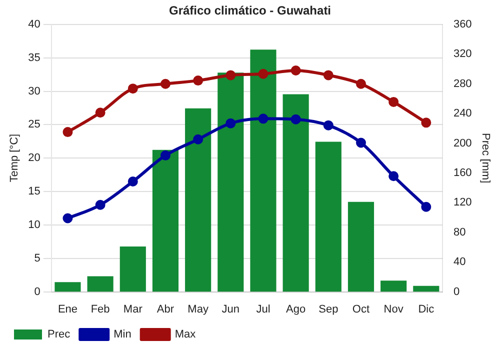 The height and width of the screenshot is (350, 500). Describe the element at coordinates (34, 24) in the screenshot. I see `y-tick-label: 40` at that location.